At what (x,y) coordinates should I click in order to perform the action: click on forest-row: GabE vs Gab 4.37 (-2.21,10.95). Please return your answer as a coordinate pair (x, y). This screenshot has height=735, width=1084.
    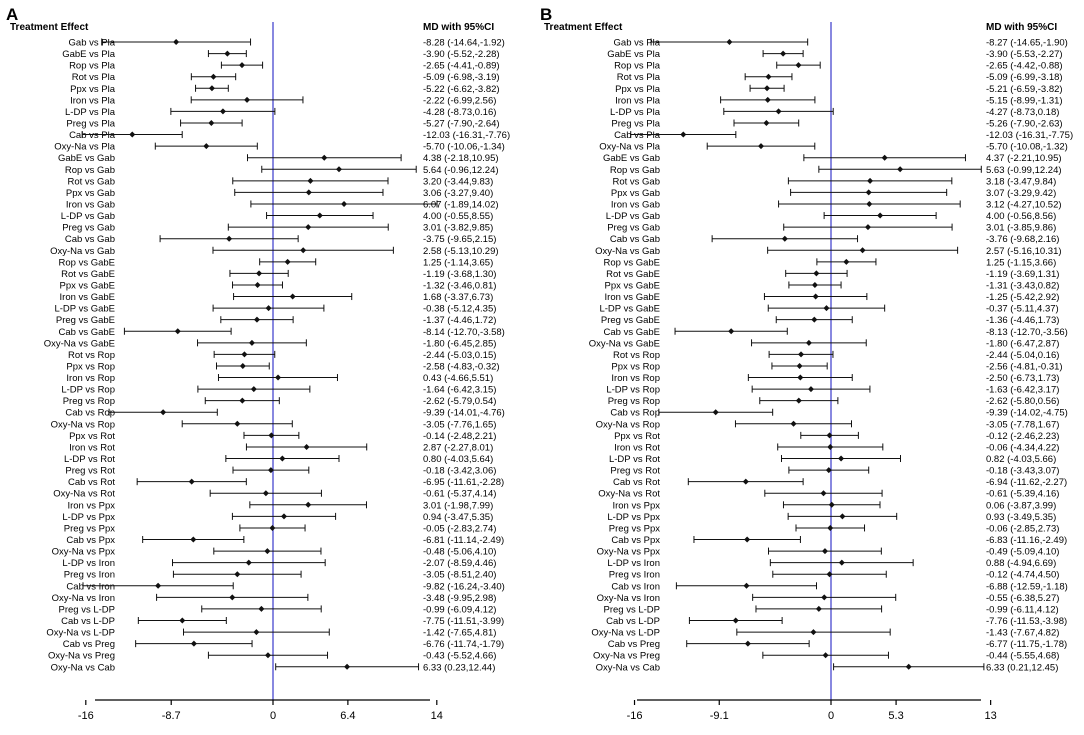
    Looking at the image, I should click on (832, 158).